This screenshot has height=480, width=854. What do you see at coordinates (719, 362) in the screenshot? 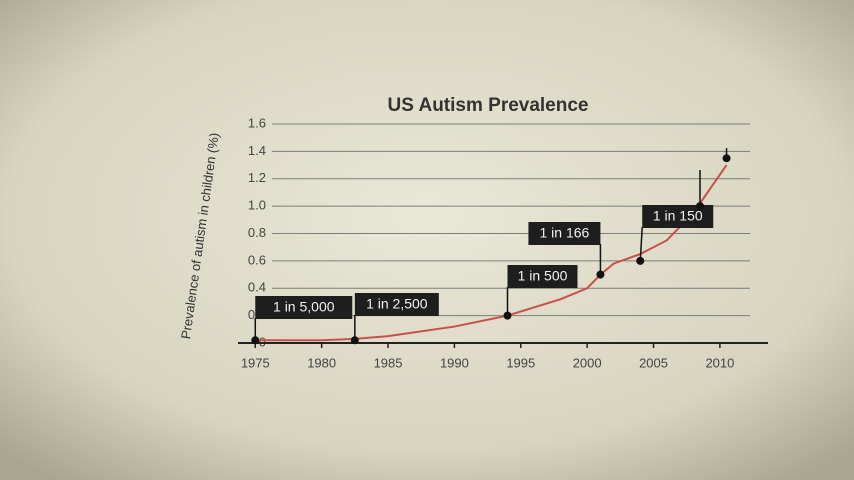
I see `x-tick-label: 2010` at bounding box center [719, 362].